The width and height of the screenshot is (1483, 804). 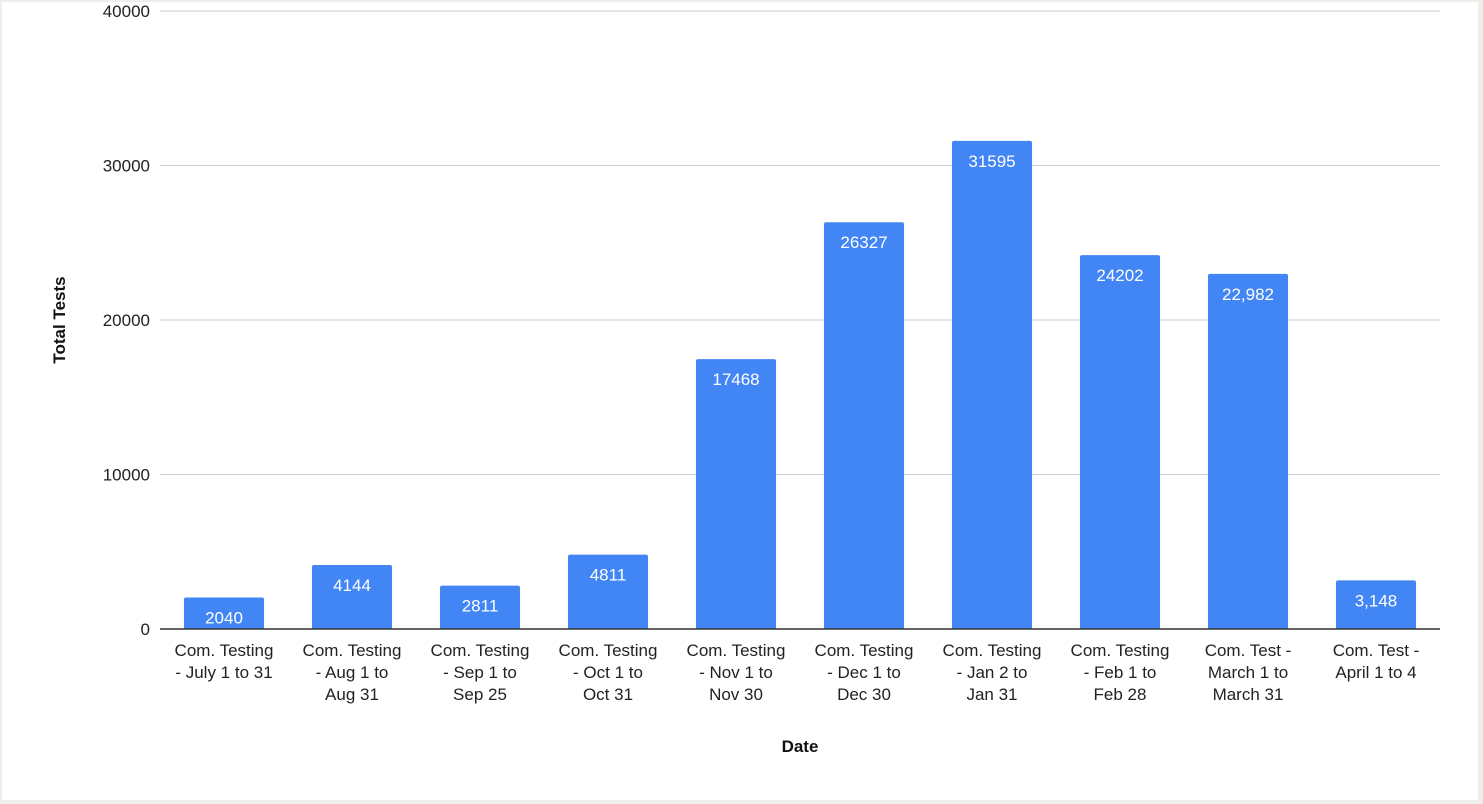 What do you see at coordinates (864, 672) in the screenshot?
I see `x-category-label: Com. Testing - Dec 1 to Dec 30` at bounding box center [864, 672].